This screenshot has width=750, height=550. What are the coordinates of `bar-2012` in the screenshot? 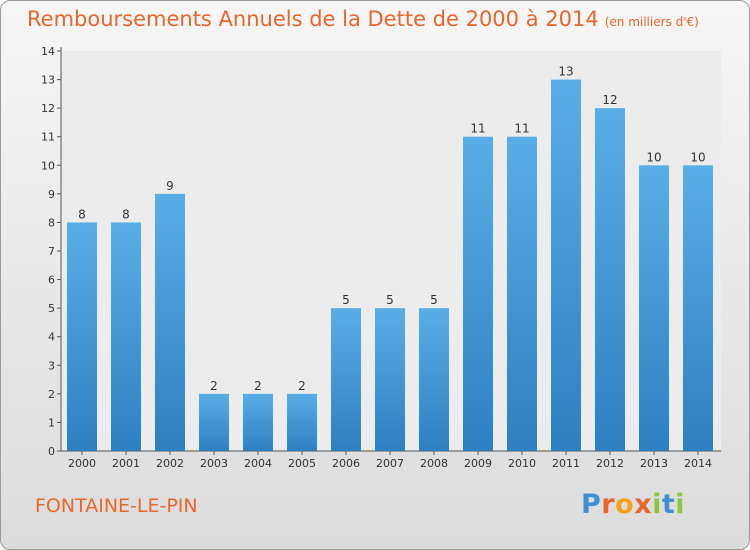 It's located at (610, 280).